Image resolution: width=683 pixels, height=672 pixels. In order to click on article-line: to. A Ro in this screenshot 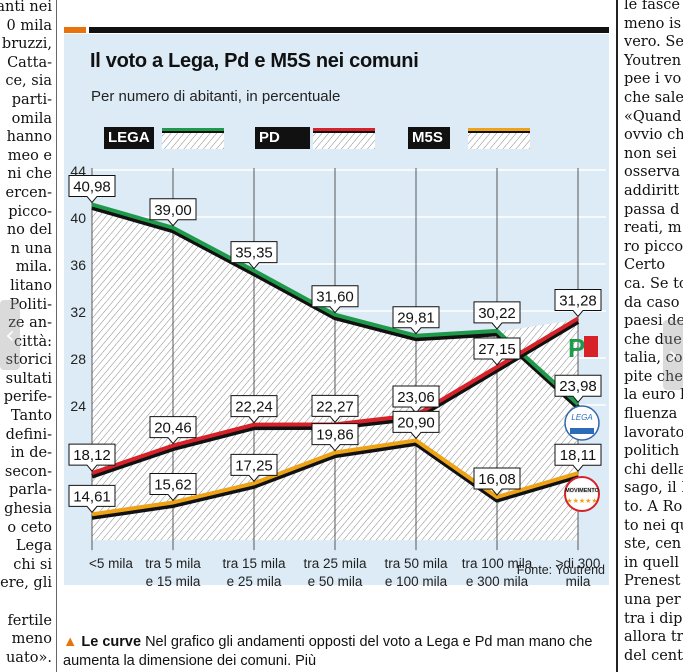, I will do `click(653, 507)`.